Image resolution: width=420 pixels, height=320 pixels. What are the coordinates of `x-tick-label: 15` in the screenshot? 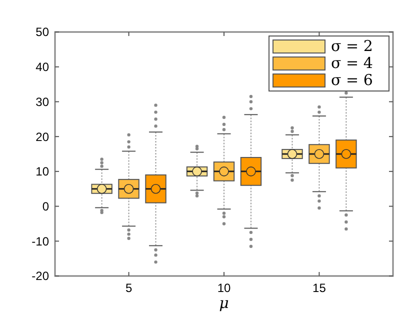 It's located at (319, 288).